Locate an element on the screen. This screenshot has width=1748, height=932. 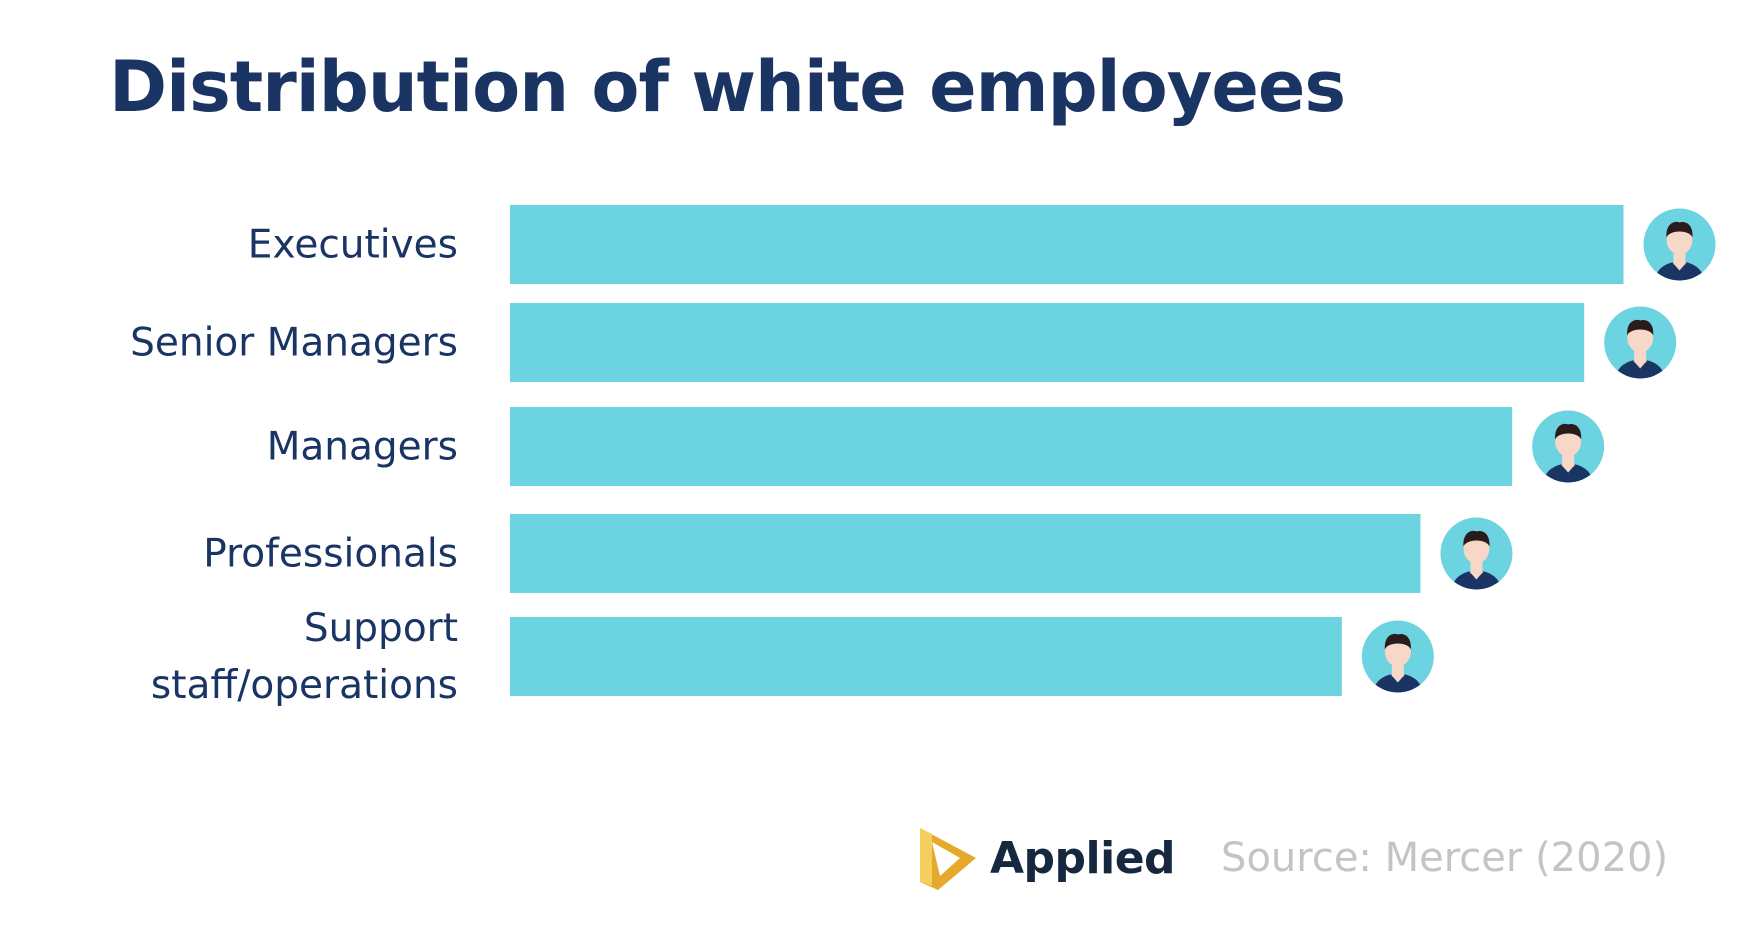
category-label-line: staff/operations is located at coordinates (304, 685).